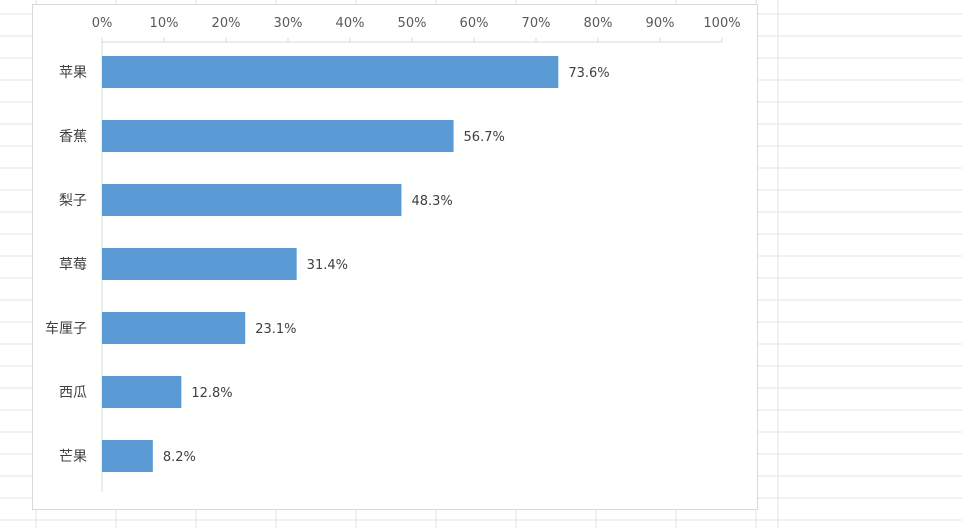 Image resolution: width=962 pixels, height=528 pixels. Describe the element at coordinates (598, 23) in the screenshot. I see `tick-label: 80%` at that location.